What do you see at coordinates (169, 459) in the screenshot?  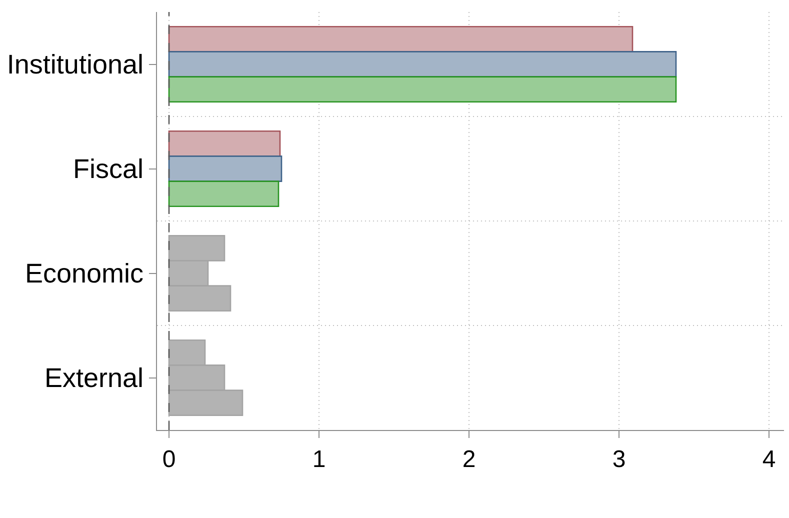 I see `x-tick-label: 0` at bounding box center [169, 459].